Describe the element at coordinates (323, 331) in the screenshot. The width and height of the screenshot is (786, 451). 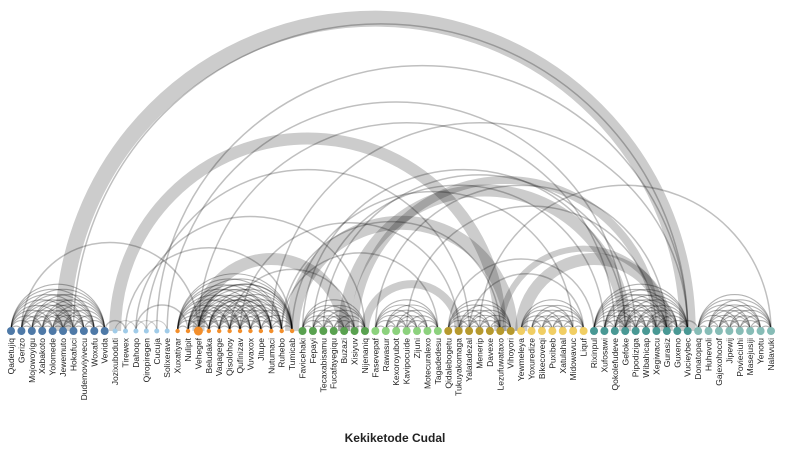
I see `node-tecaxabisamu` at that location.